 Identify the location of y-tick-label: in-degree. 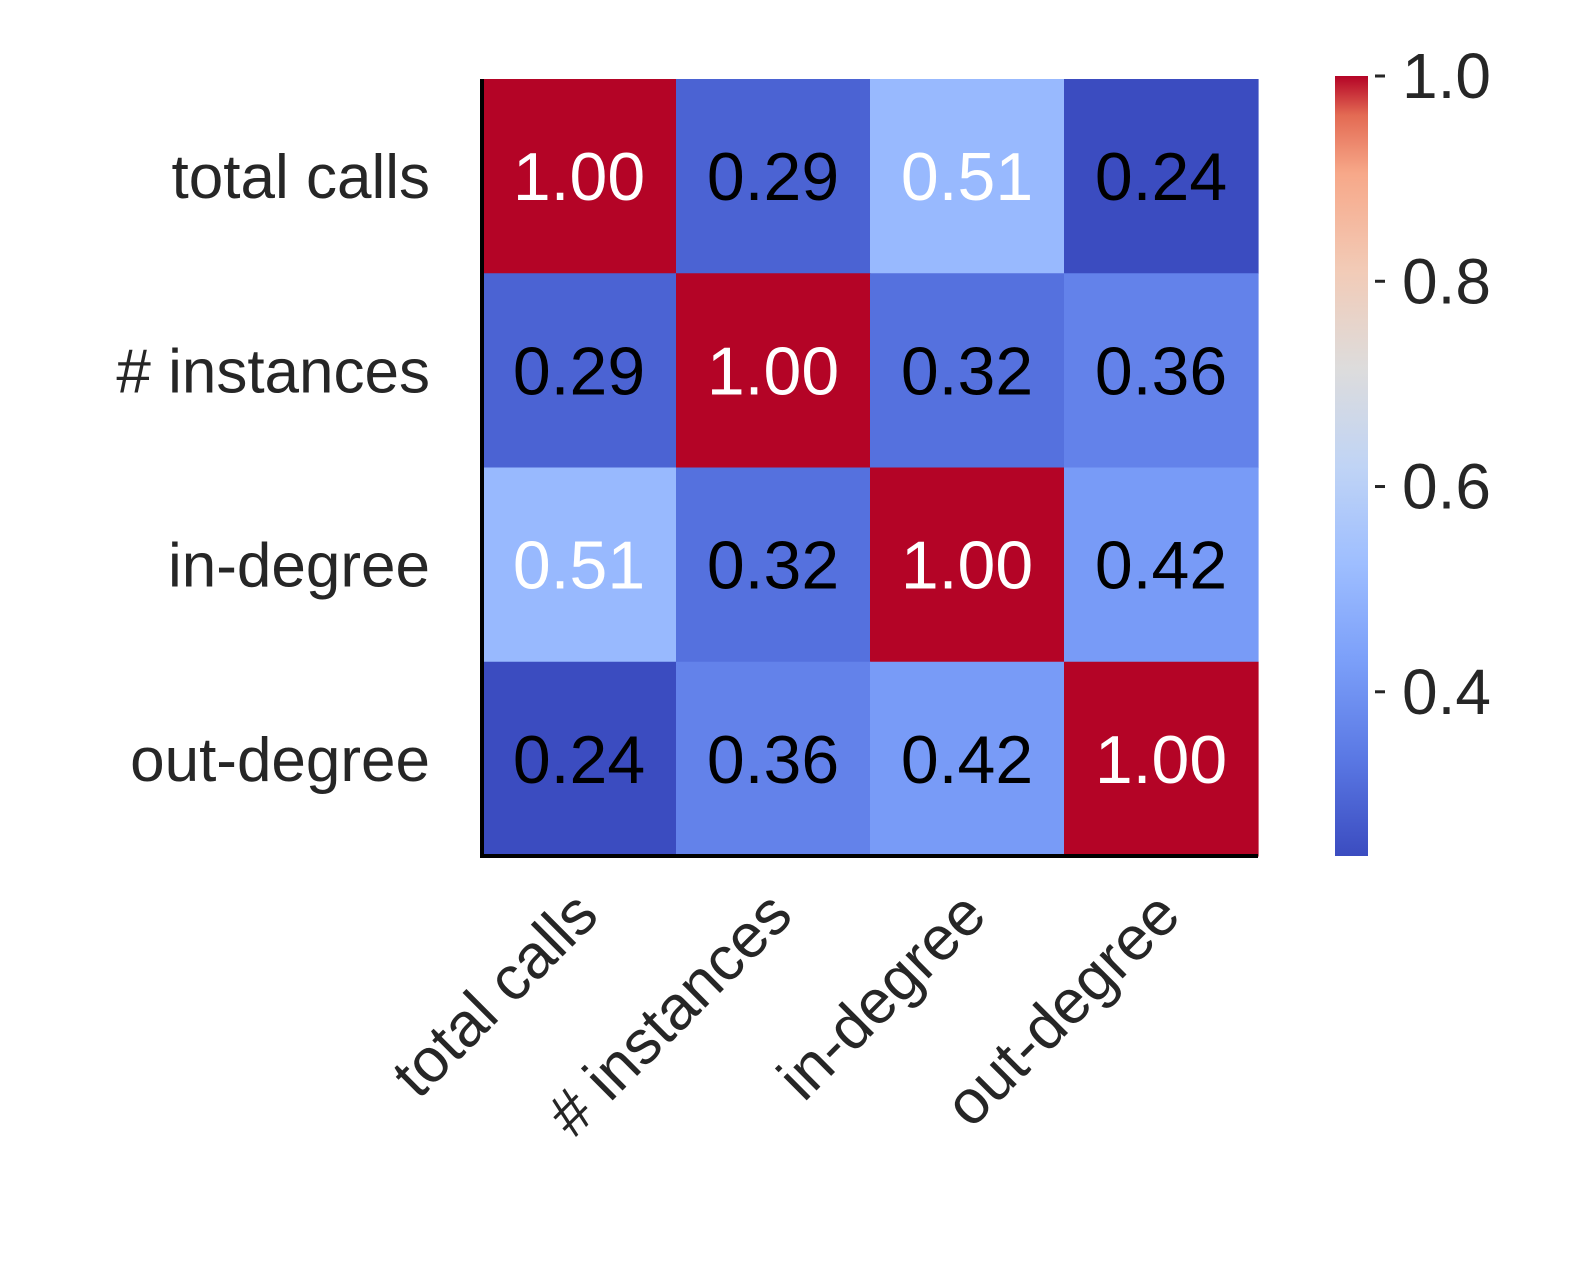
(299, 566).